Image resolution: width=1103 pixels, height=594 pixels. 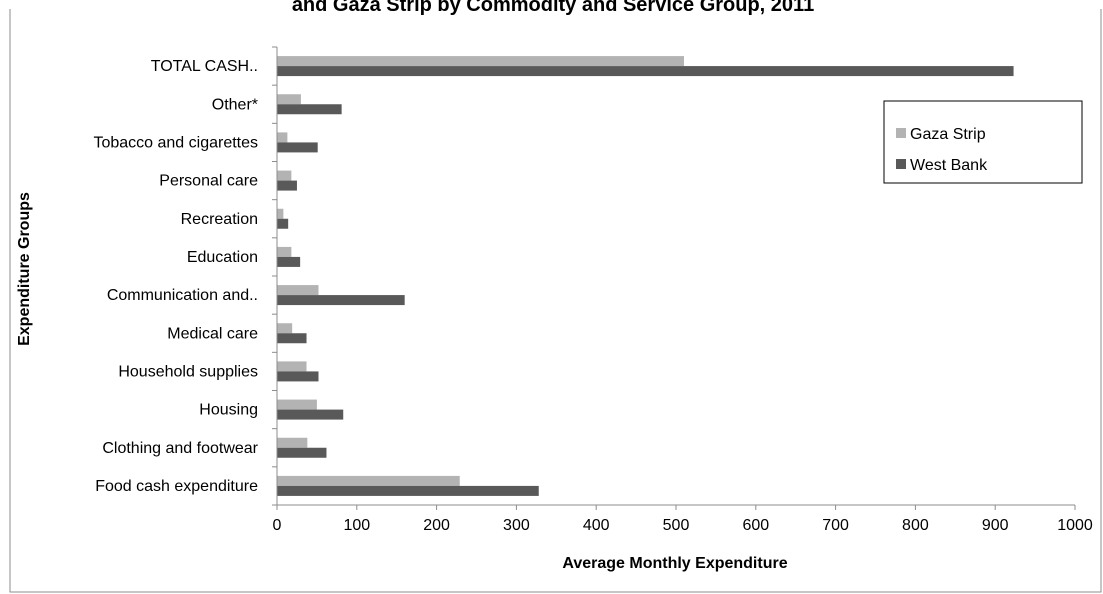 What do you see at coordinates (596, 525) in the screenshot?
I see `x-tick-label: 400` at bounding box center [596, 525].